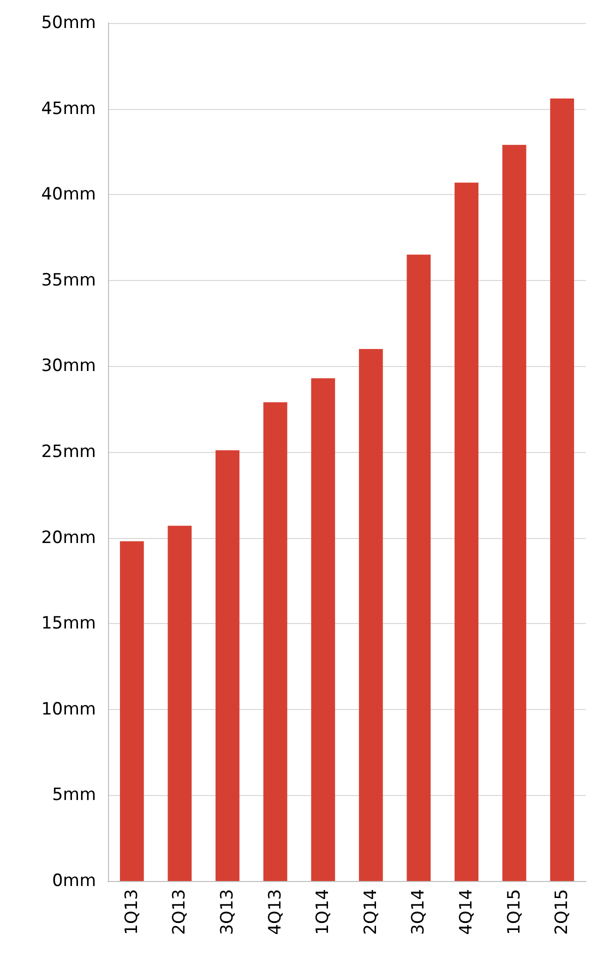  Describe the element at coordinates (68, 194) in the screenshot. I see `y-tick-label: 40mm` at that location.